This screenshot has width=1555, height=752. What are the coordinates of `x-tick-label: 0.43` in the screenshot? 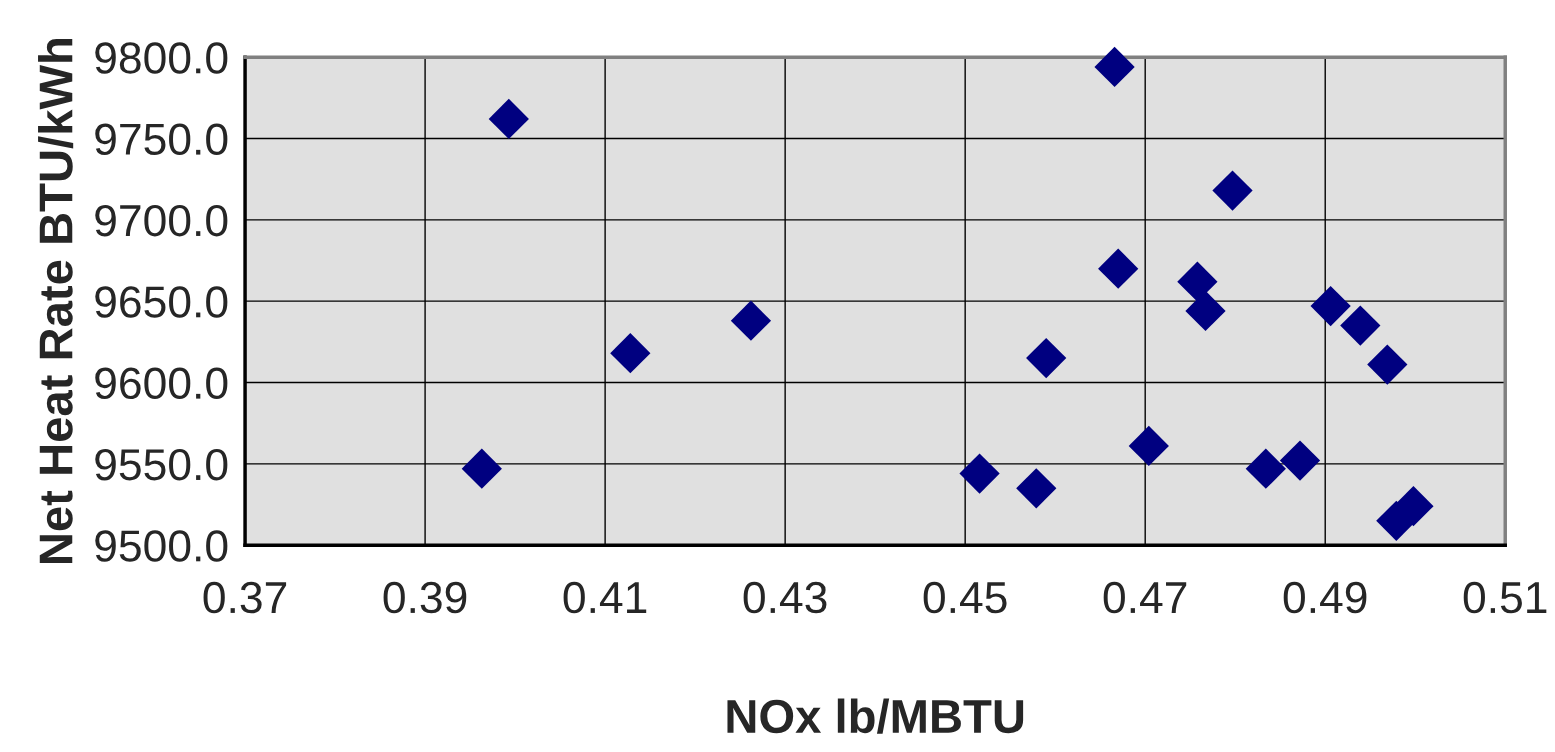 It's located at (785, 597).